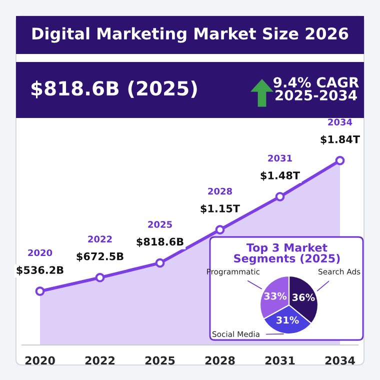 The width and height of the screenshot is (380, 380). I want to click on data-label: $1.15T, so click(220, 209).